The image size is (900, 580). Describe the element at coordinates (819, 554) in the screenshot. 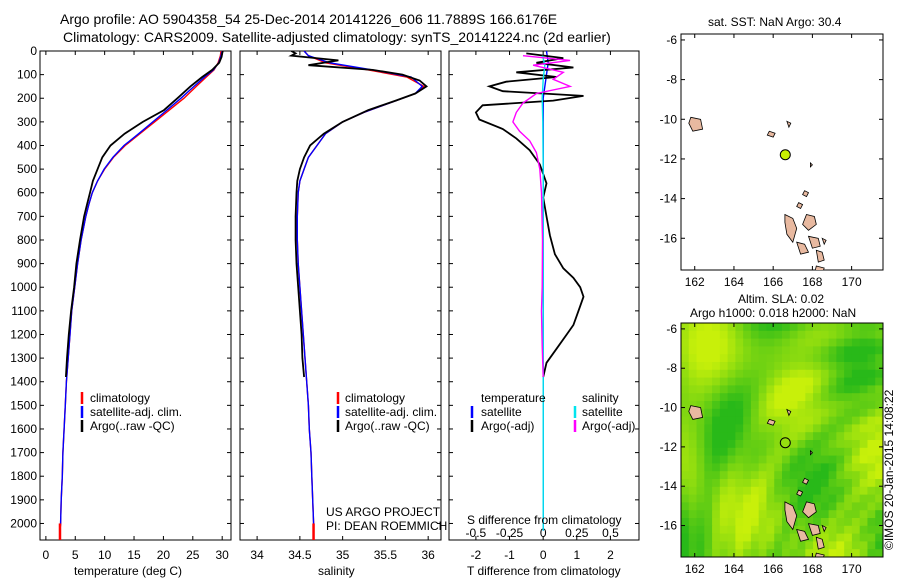

I see `island` at that location.